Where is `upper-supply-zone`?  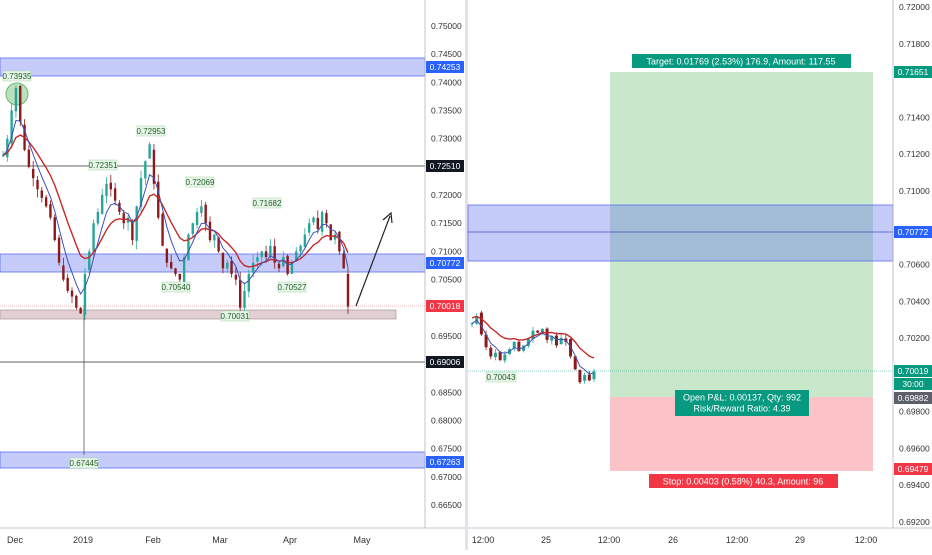 upper-supply-zone is located at coordinates (213, 67).